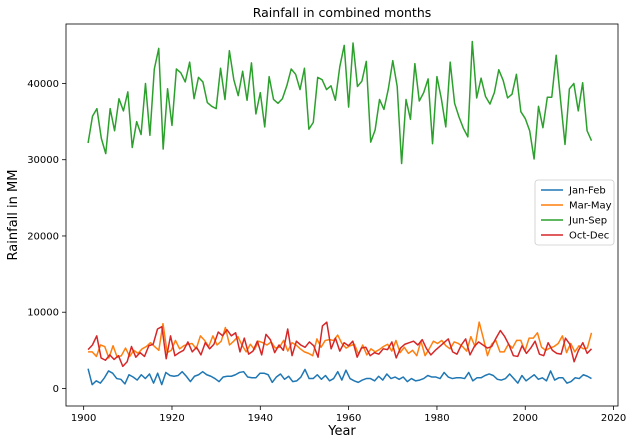  Describe the element at coordinates (348, 418) in the screenshot. I see `x-tick-label: 1960` at that location.